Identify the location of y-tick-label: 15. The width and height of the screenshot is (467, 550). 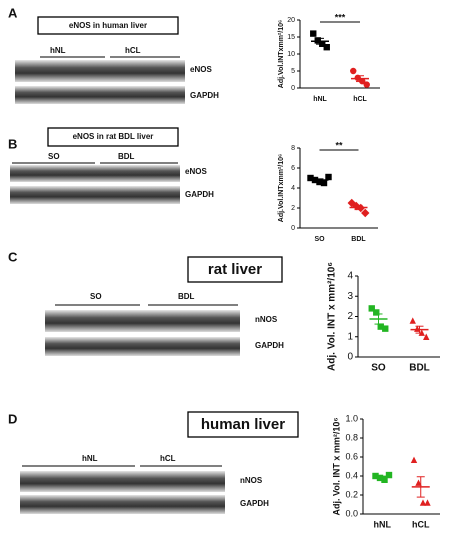
(291, 37).